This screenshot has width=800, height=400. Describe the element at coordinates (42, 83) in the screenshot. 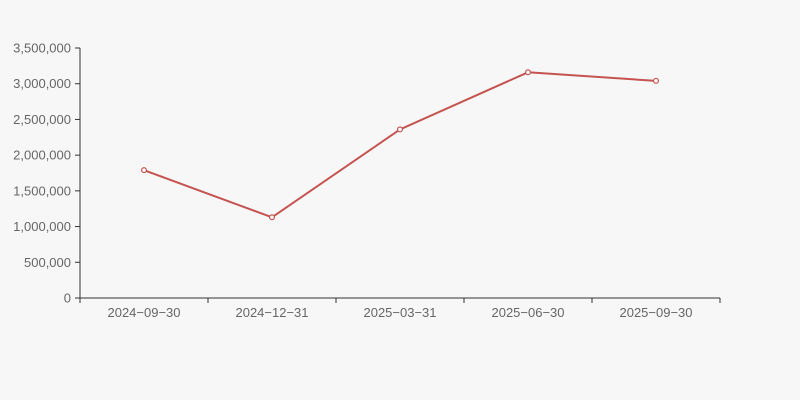

I see `y-tick-label: 3,000,000` at that location.